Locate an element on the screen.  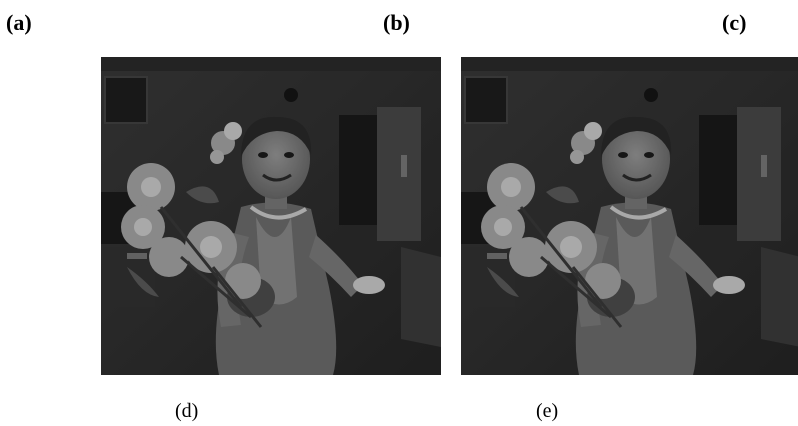
panel-label-b: (b) is located at coordinates (396, 22).